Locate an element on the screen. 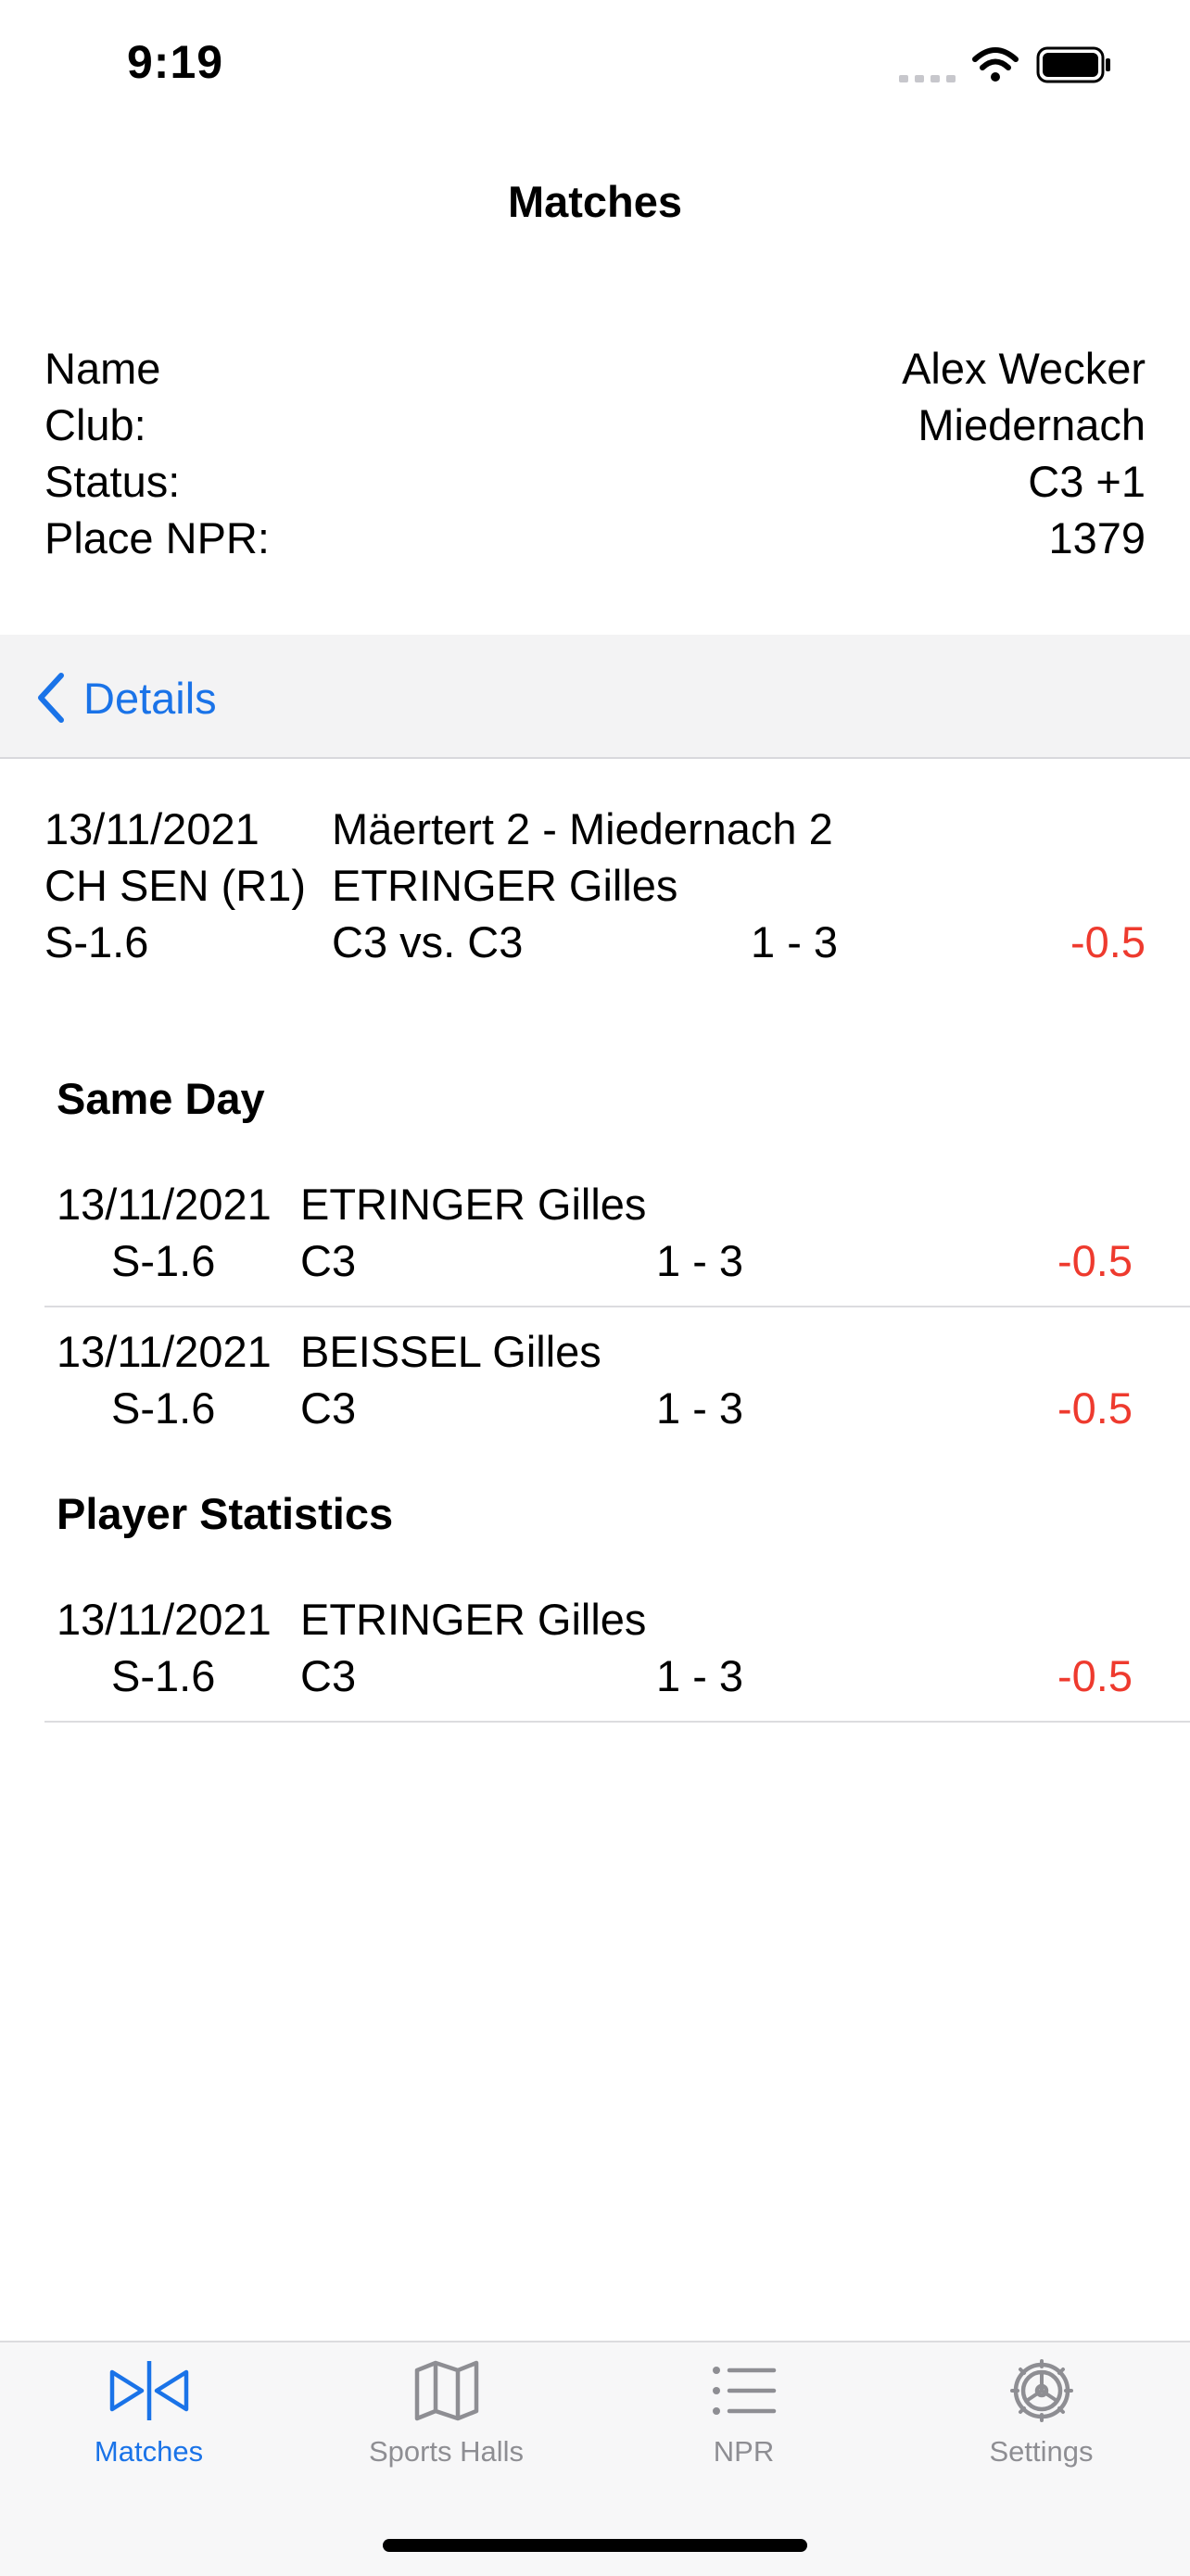  home-indicator is located at coordinates (595, 2545).